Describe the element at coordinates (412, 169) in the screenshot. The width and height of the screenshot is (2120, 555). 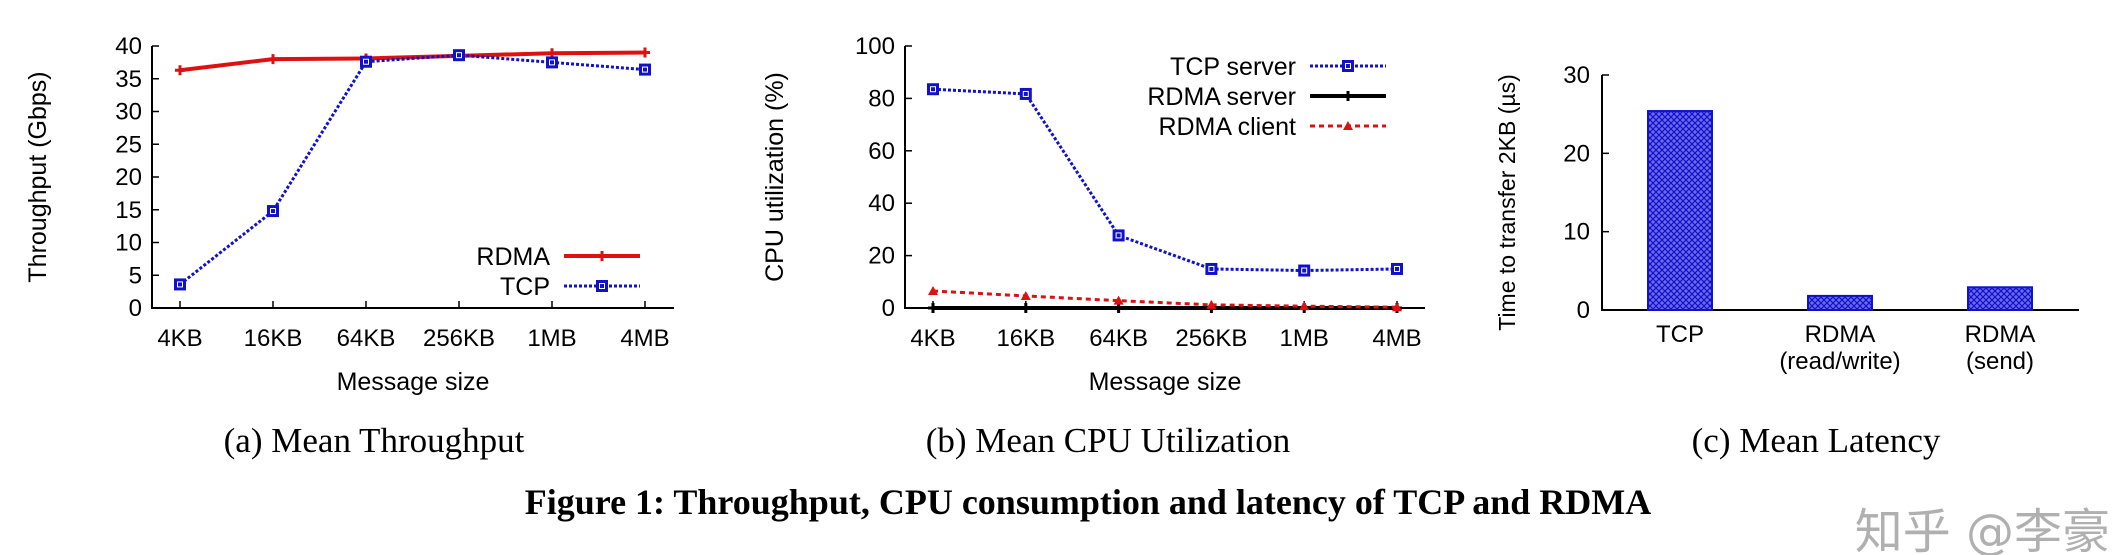
I see `series-line-tcp` at that location.